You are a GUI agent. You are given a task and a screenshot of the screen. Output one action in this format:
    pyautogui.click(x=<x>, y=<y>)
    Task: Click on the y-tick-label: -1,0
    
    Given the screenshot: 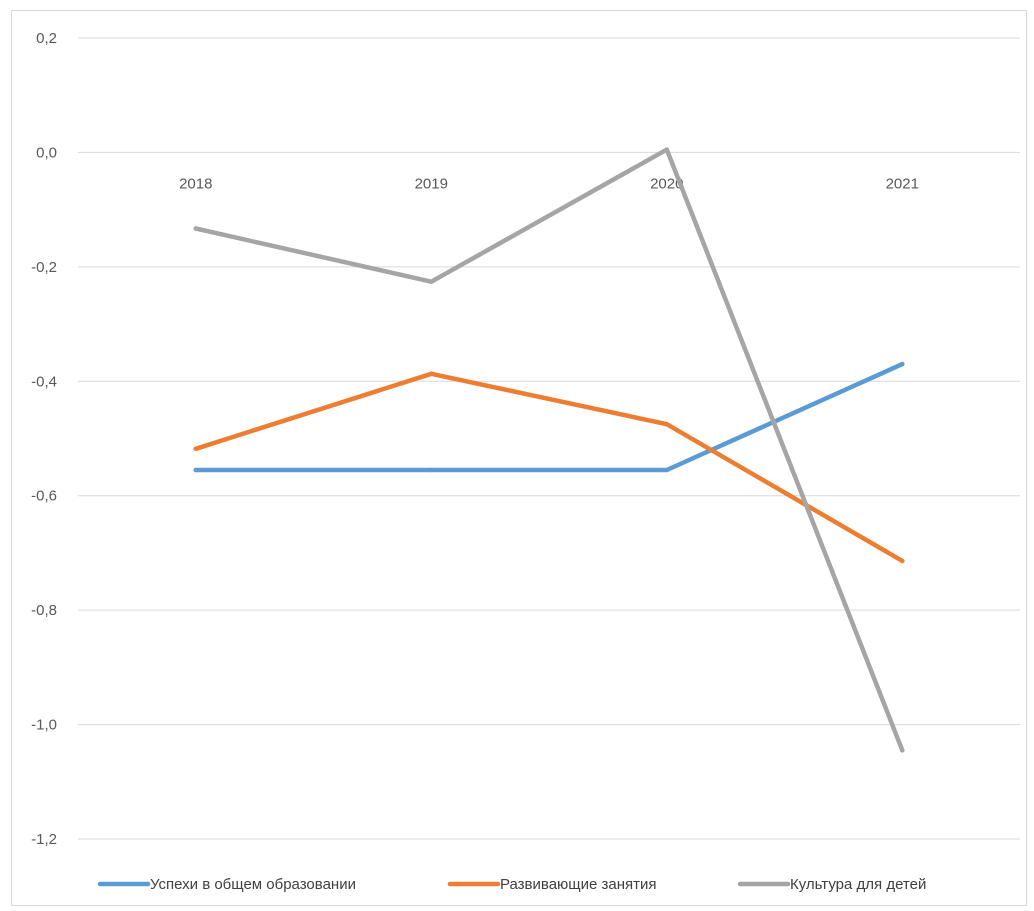 What is the action you would take?
    pyautogui.click(x=44, y=725)
    